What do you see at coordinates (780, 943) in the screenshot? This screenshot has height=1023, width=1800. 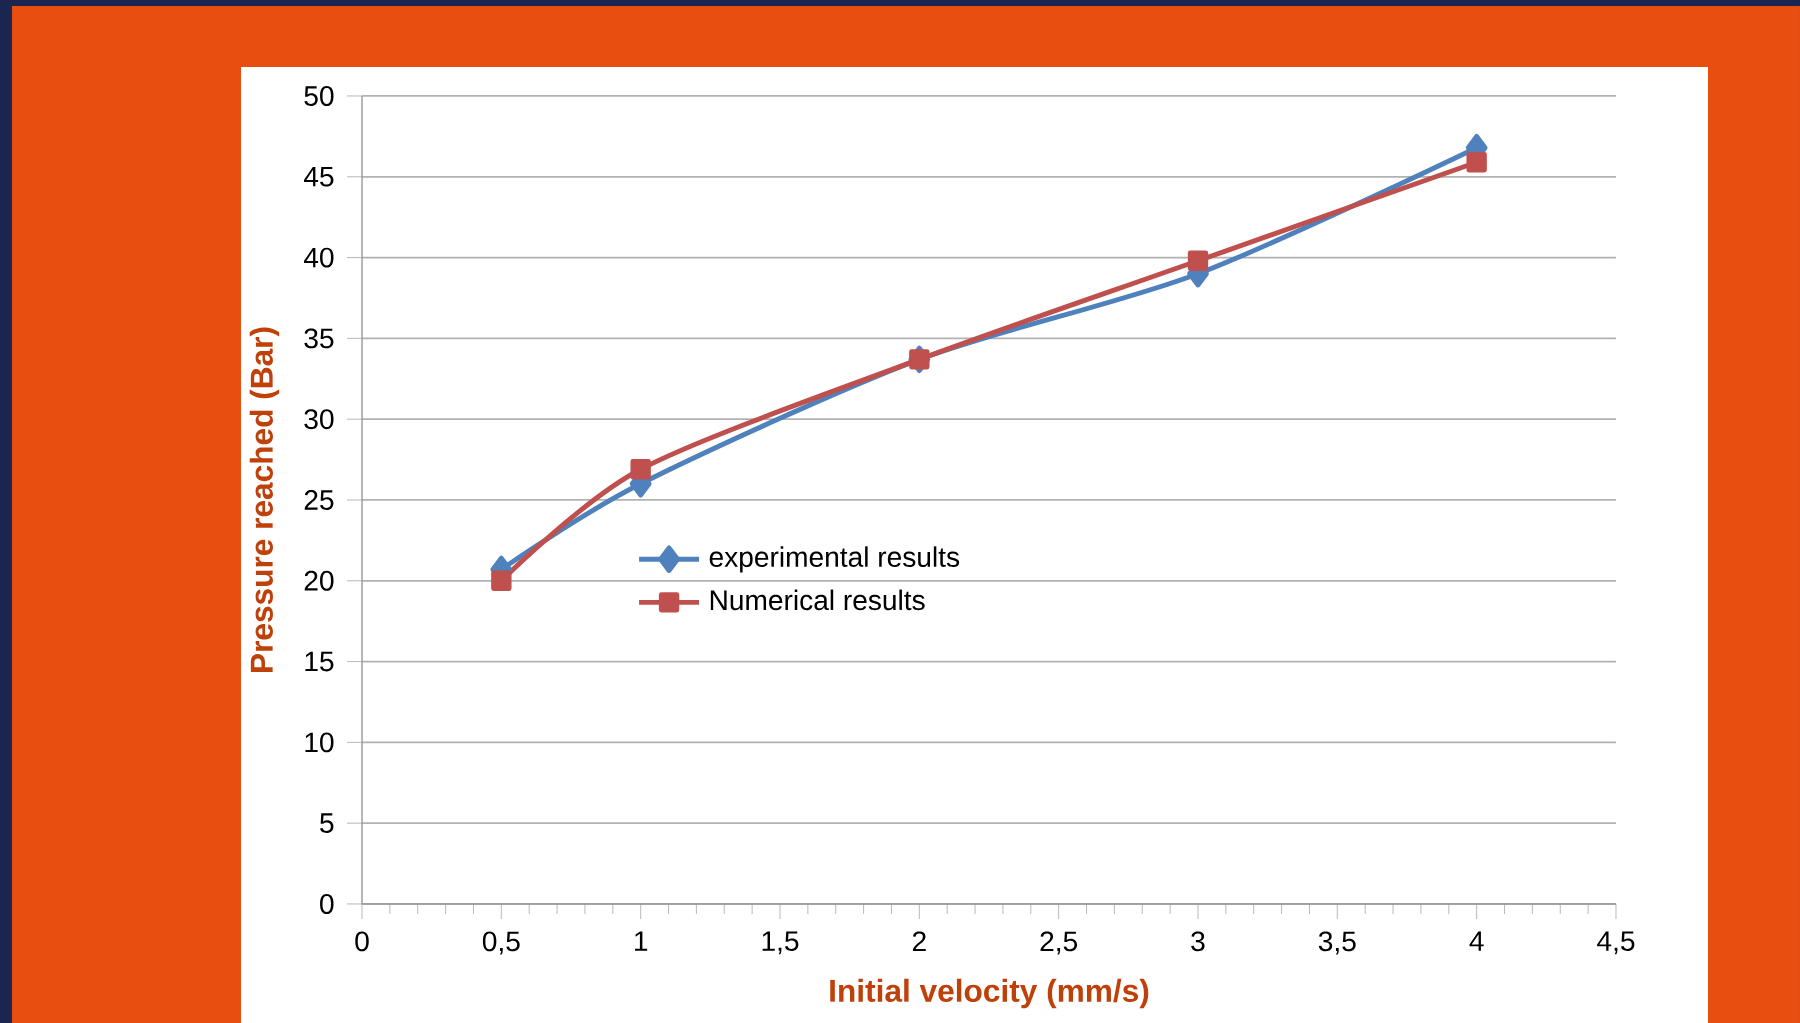 I see `x-tick-label: 1,5` at bounding box center [780, 943].